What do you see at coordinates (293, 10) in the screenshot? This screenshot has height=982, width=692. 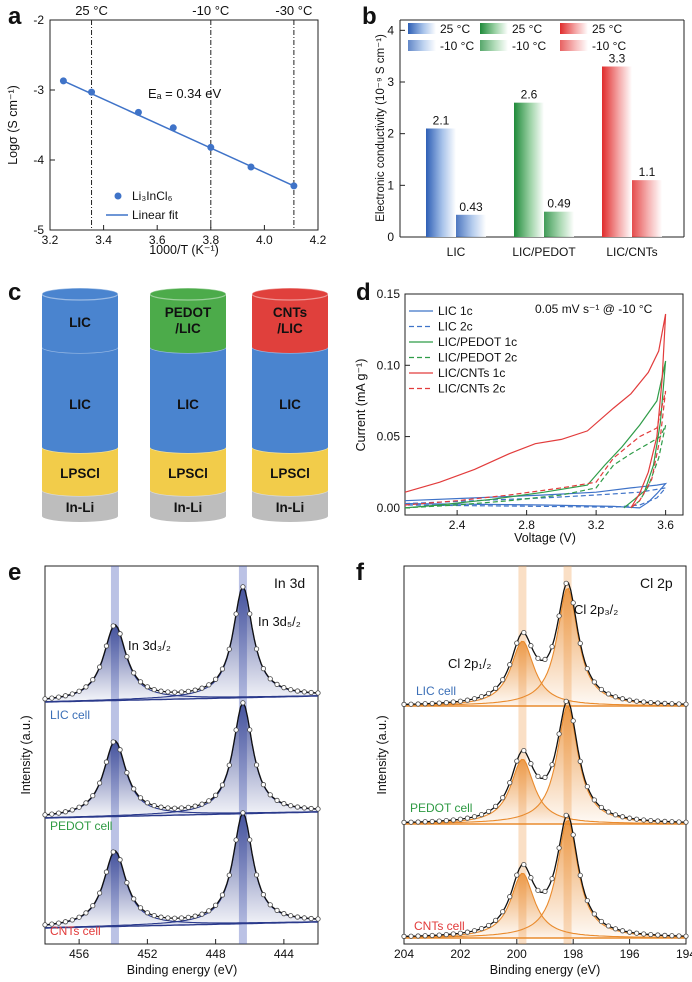 I see `panel-a-temperature-label: -30 °C` at bounding box center [293, 10].